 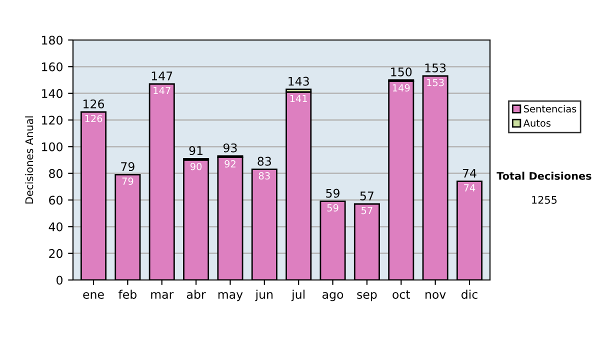 What do you see at coordinates (264, 296) in the screenshot?
I see `x-tick-label: jun` at bounding box center [264, 296].